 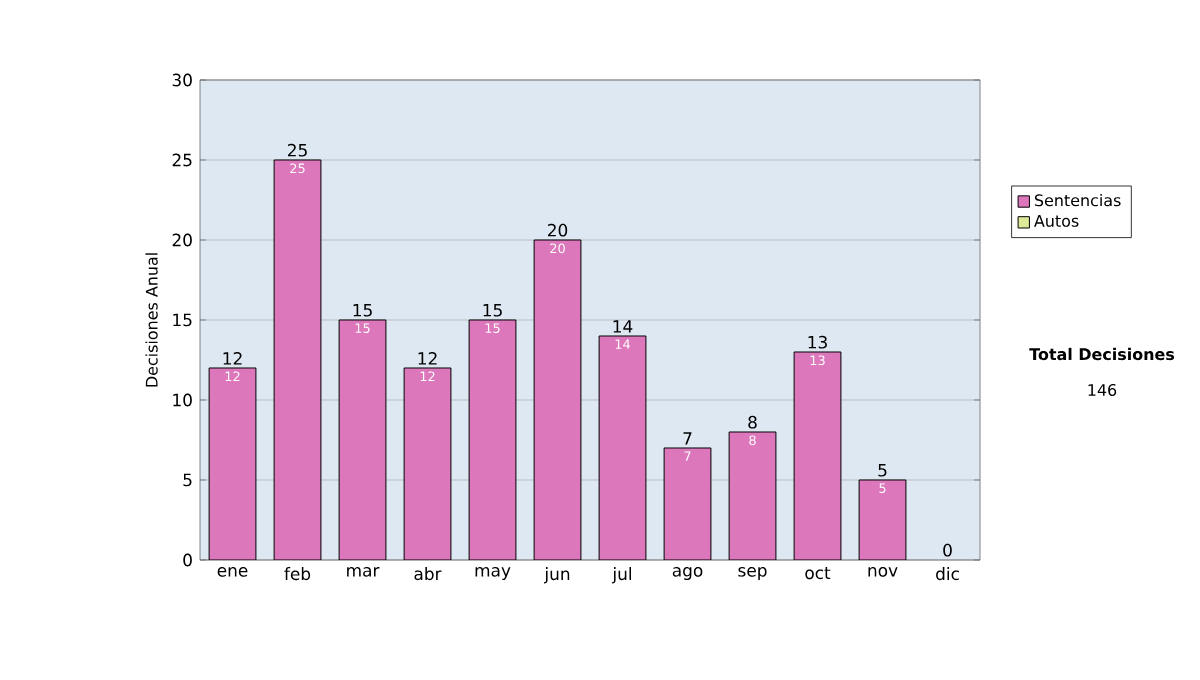 I want to click on y-tick-label: 25, so click(x=182, y=160).